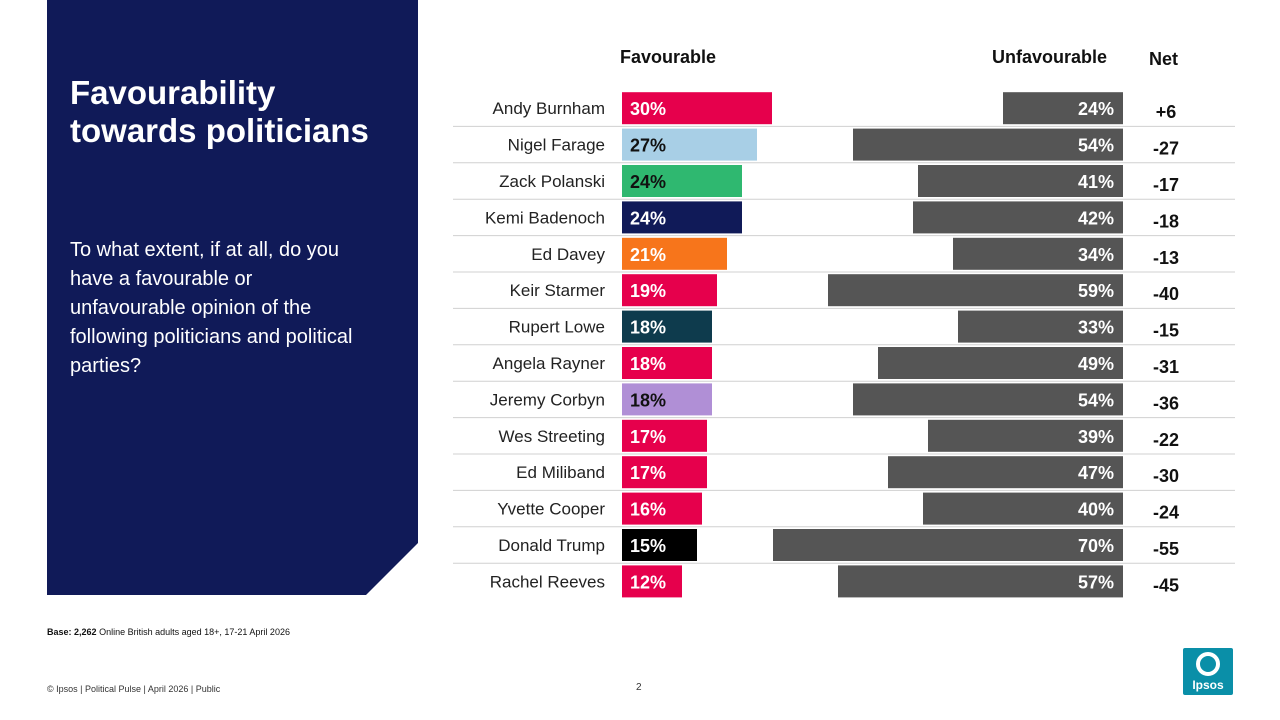 The image size is (1280, 720). What do you see at coordinates (1096, 510) in the screenshot?
I see `unfavourable-value-label: 40%` at bounding box center [1096, 510].